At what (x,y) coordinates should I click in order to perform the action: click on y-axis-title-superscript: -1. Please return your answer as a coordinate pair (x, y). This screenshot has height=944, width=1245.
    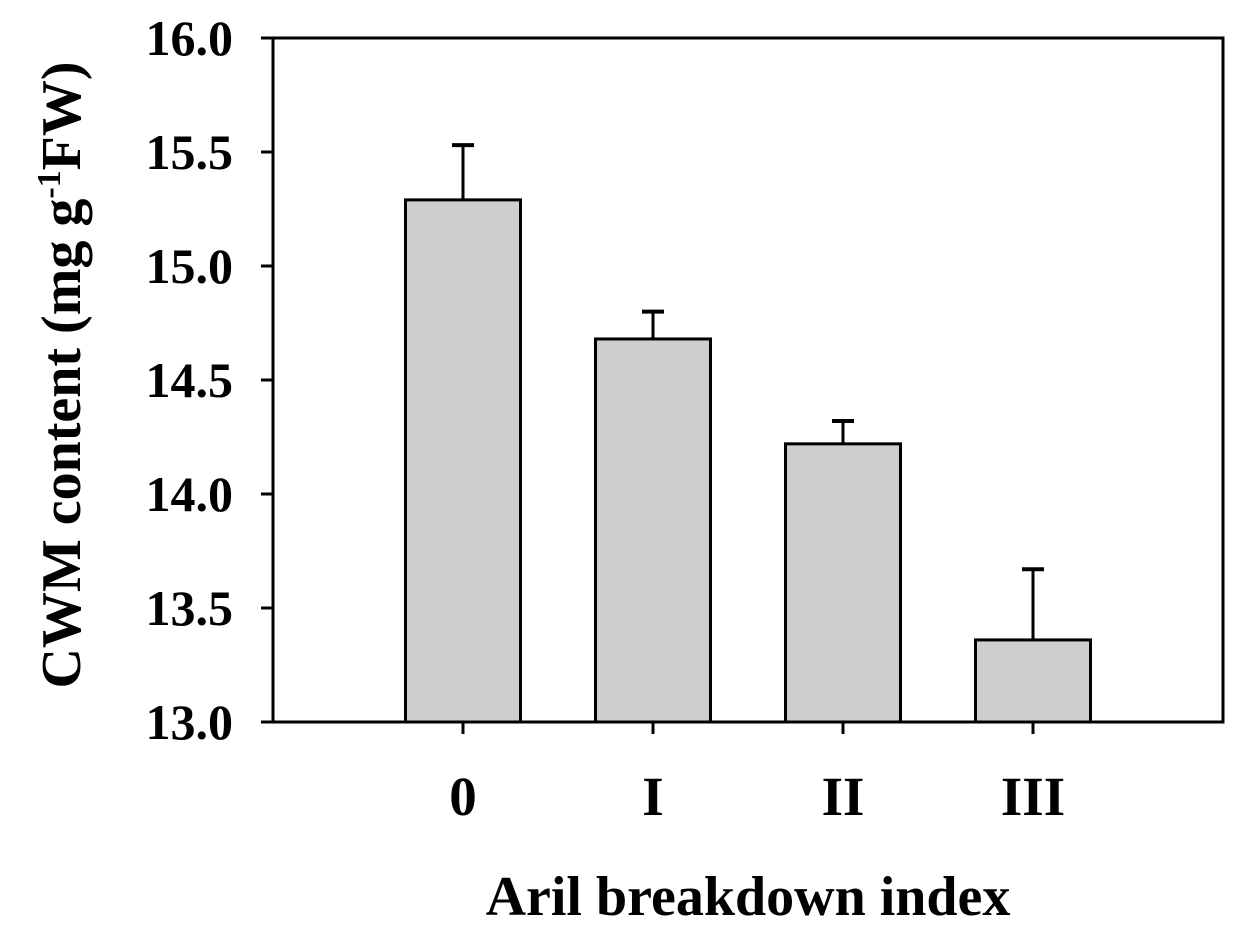
    Looking at the image, I should click on (49, 184).